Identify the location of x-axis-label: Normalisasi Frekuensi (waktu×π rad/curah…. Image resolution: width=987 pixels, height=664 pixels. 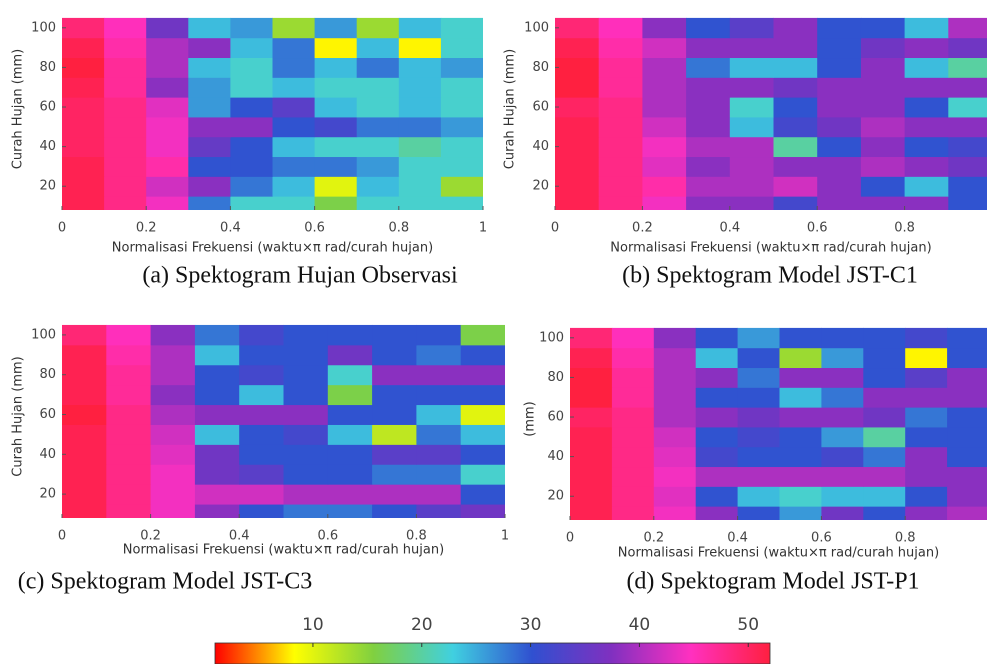
(283, 550).